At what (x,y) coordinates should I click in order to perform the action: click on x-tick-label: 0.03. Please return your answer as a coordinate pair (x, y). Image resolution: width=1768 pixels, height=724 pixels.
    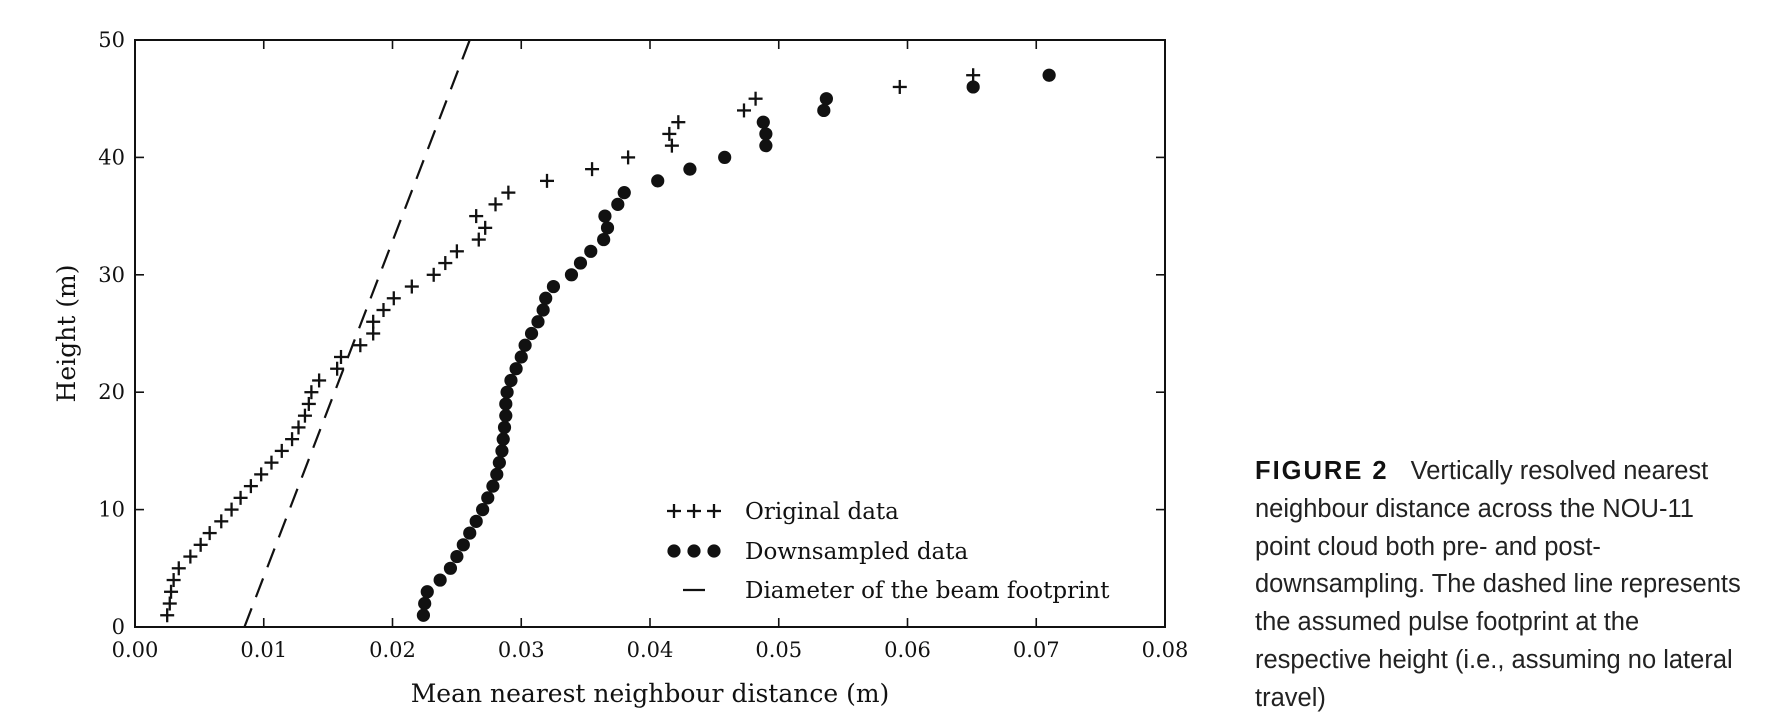
    Looking at the image, I should click on (521, 650).